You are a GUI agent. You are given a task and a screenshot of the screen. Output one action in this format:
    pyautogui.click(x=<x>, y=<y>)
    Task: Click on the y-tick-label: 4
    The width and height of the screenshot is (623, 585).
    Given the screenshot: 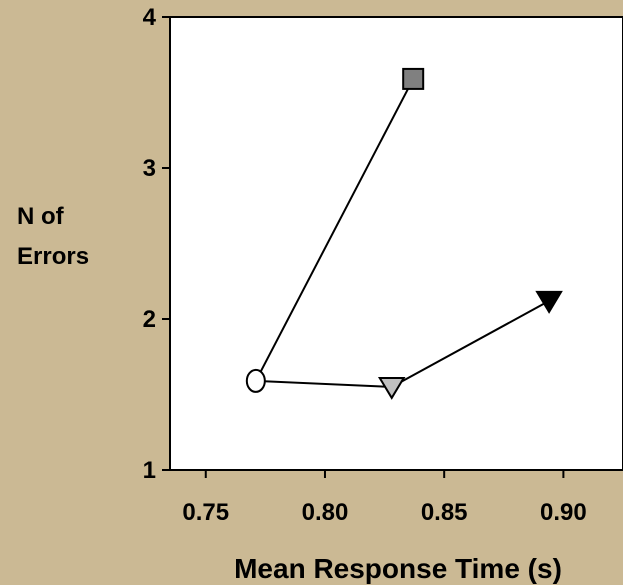 What is the action you would take?
    pyautogui.click(x=150, y=17)
    